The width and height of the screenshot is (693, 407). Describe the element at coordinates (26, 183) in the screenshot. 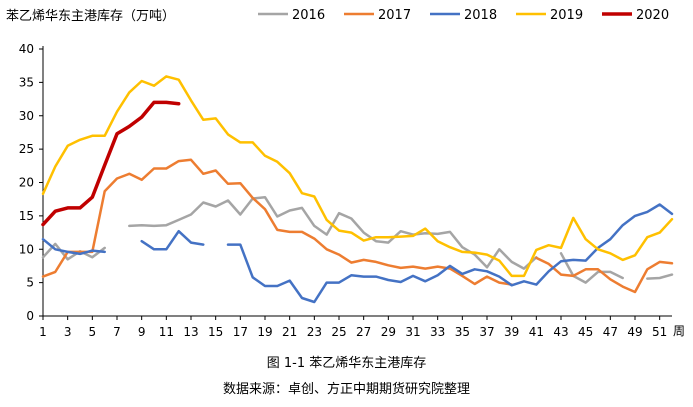

I see `y-tick-label: 20` at that location.